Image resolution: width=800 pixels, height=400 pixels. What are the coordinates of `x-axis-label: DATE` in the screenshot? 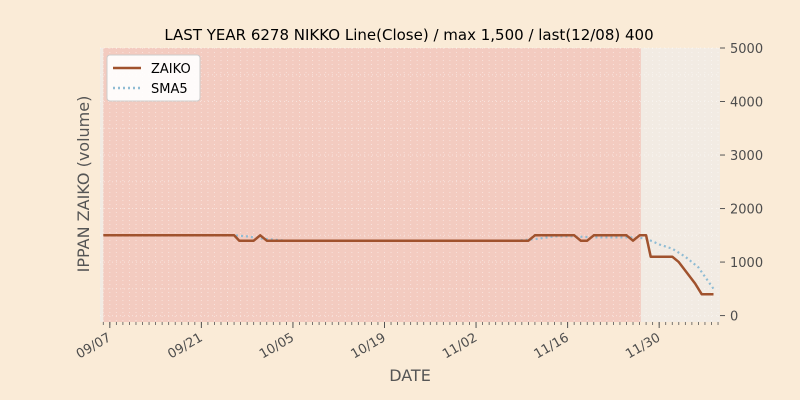 It's located at (410, 375).